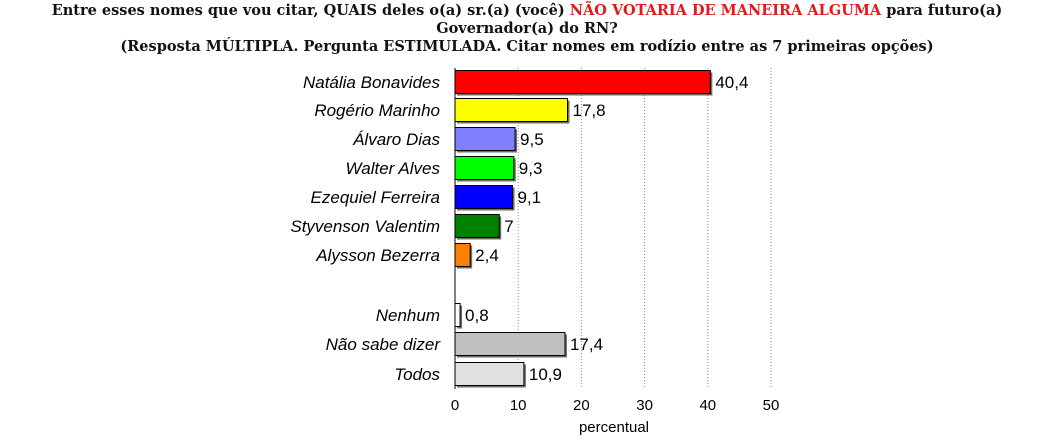  I want to click on data-label: 7, so click(508, 226).